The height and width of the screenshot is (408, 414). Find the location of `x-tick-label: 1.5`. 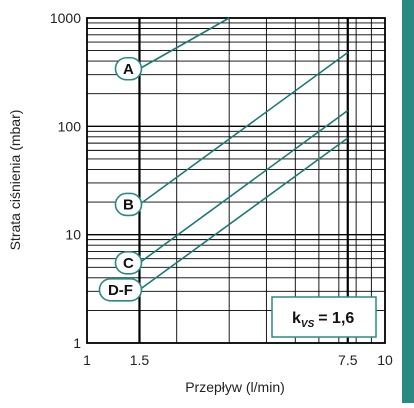

x-tick-label: 1.5 is located at coordinates (140, 360).